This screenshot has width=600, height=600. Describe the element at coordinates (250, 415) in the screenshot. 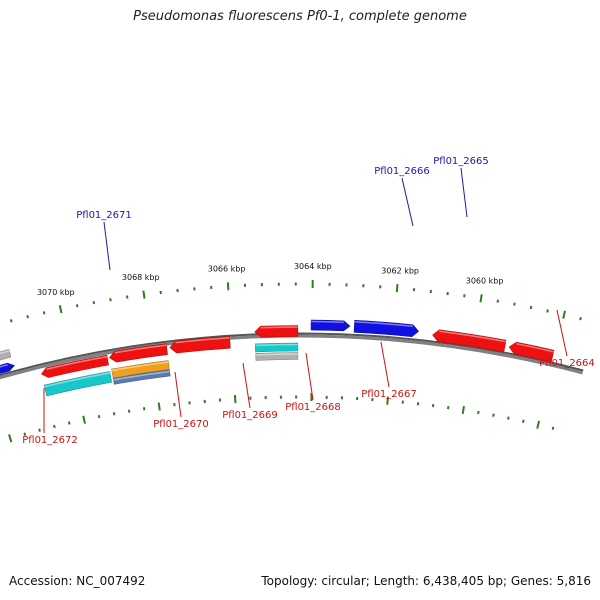

I see `gene-label: Pfl01_2669` at that location.